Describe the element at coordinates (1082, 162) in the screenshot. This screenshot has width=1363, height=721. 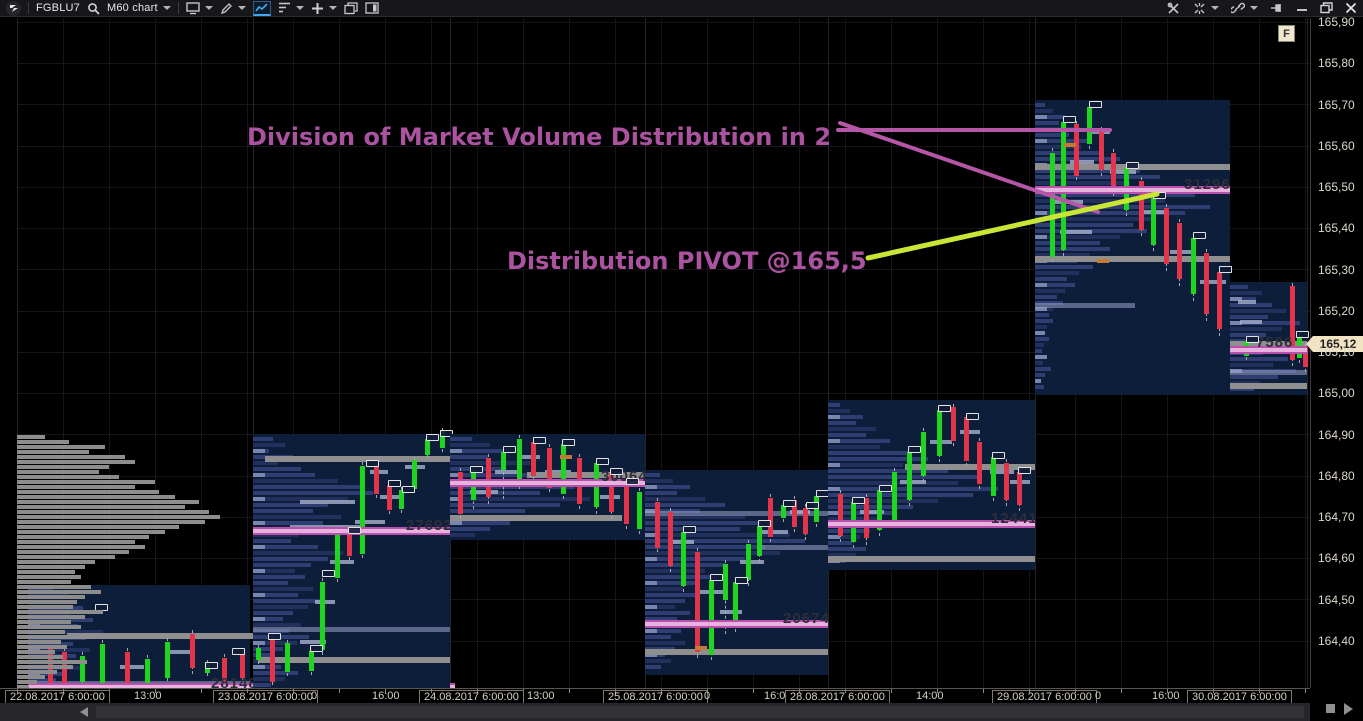
I see `cluster-bar` at that location.